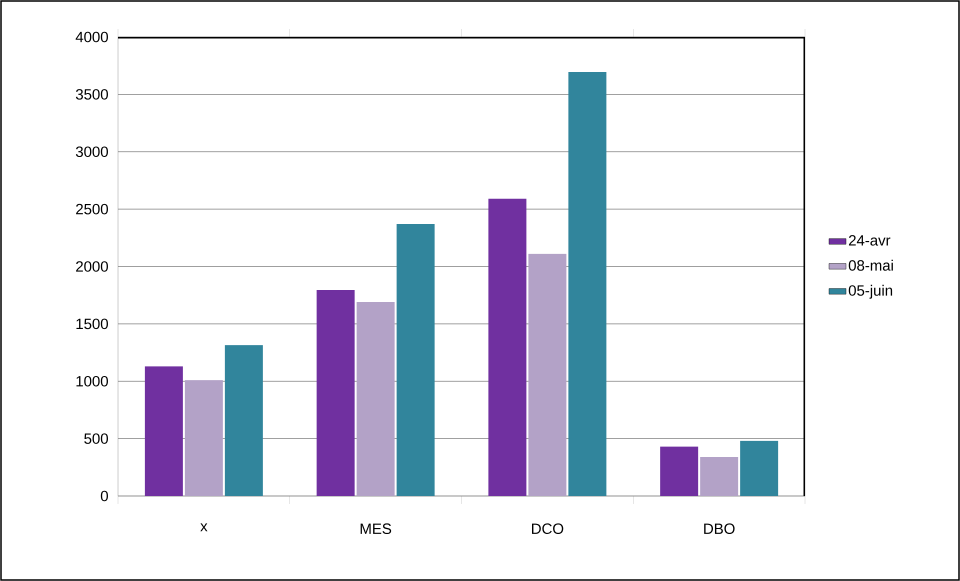 The width and height of the screenshot is (960, 581). Describe the element at coordinates (870, 291) in the screenshot. I see `legend-label: 05-juin` at that location.